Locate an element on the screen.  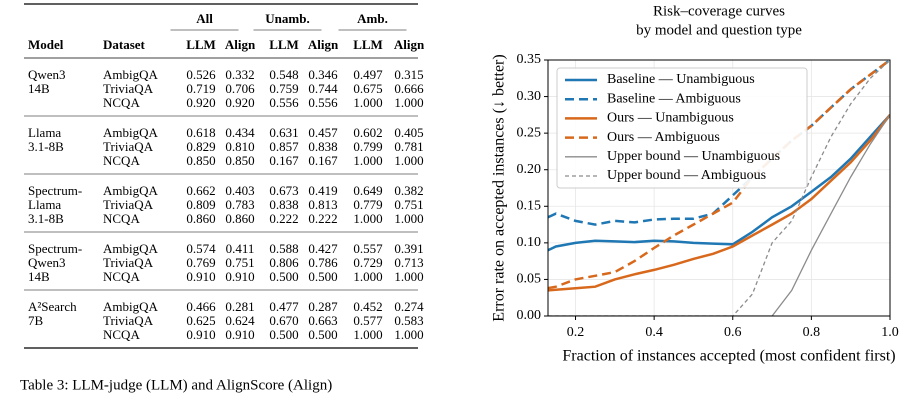
y-tick-label: 0.20 is located at coordinates (529, 169).